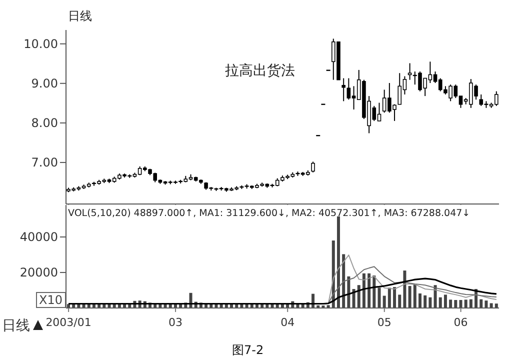 The height and width of the screenshot is (364, 507). What do you see at coordinates (39, 273) in the screenshot?
I see `y-tick-label: 20000` at bounding box center [39, 273].